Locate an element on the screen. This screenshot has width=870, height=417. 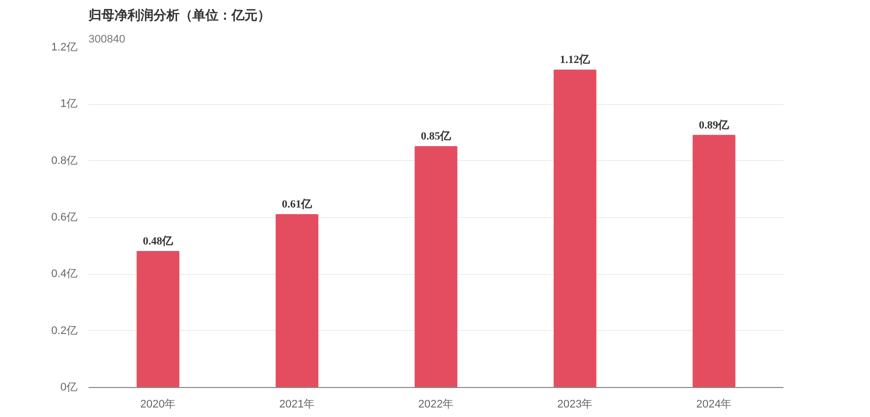
y-tick-label: 0.6亿 is located at coordinates (64, 218).